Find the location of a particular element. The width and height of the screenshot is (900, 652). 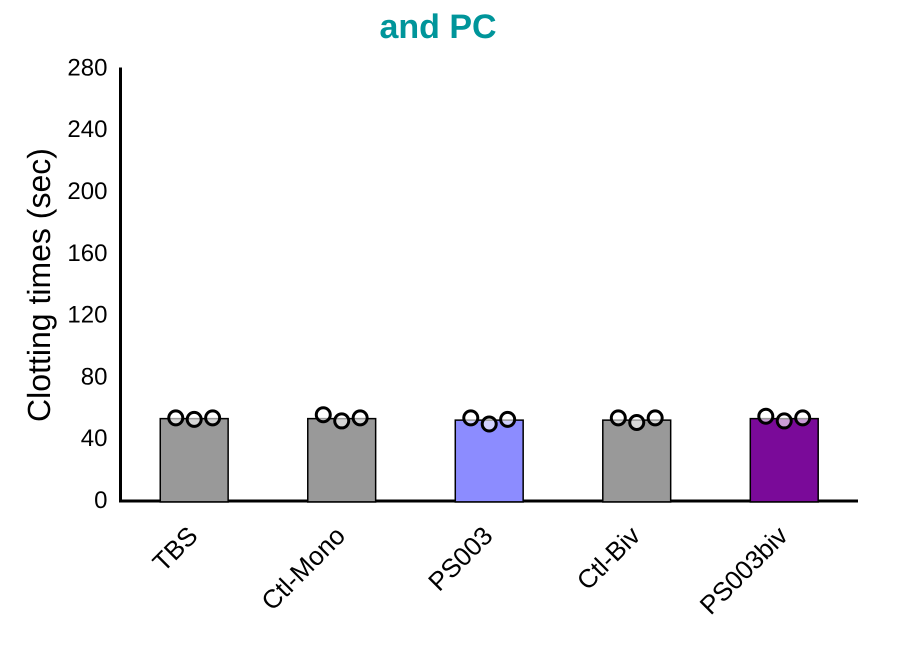

x-tick-label: TBS is located at coordinates (175, 549).